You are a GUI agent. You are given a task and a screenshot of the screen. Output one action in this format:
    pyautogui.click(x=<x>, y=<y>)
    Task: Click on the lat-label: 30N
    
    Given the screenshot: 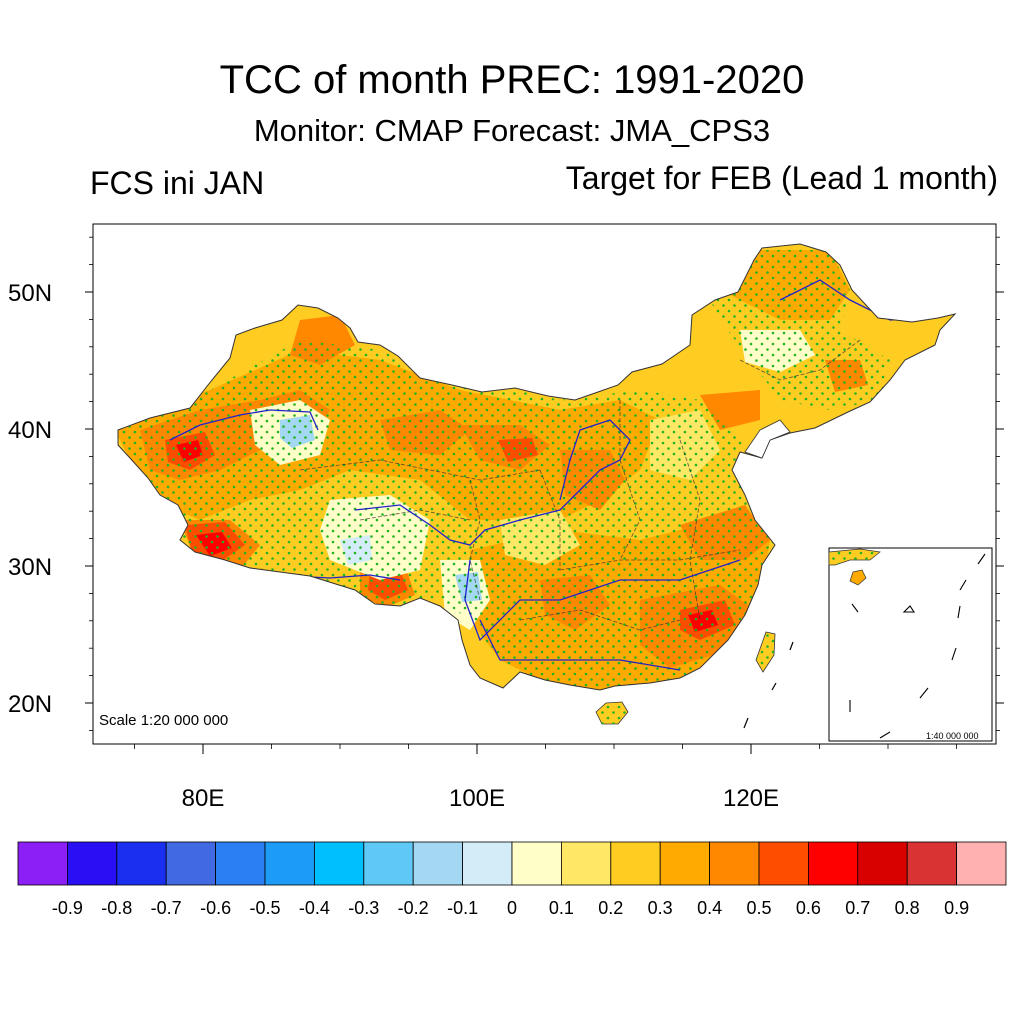 What is the action you would take?
    pyautogui.click(x=30, y=567)
    